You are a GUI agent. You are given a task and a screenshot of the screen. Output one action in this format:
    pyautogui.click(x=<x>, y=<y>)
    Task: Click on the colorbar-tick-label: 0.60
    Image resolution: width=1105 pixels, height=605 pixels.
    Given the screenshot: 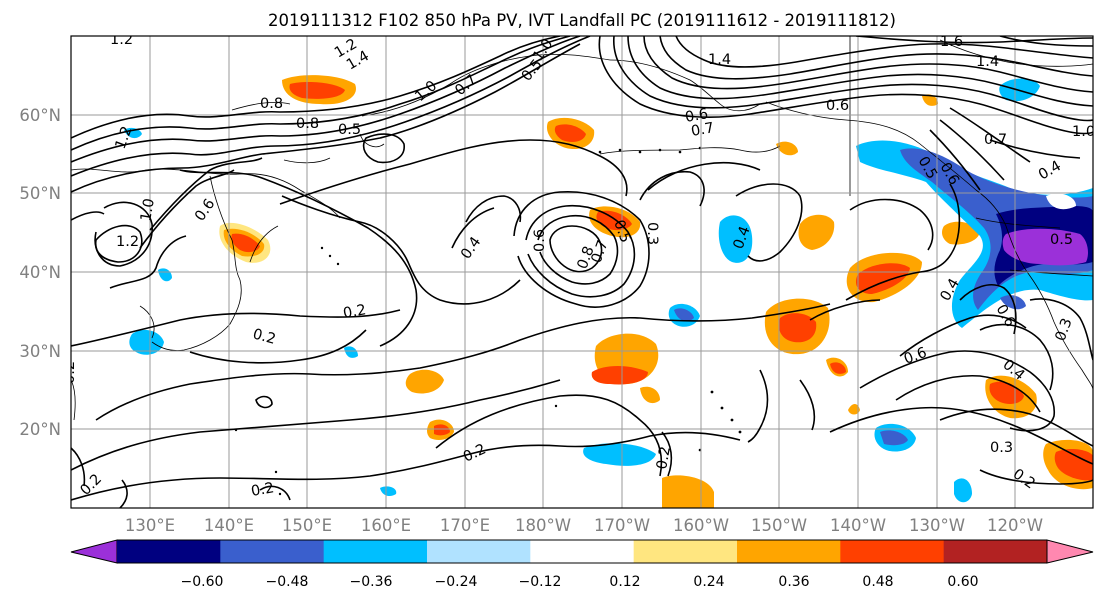 What is the action you would take?
    pyautogui.click(x=962, y=582)
    